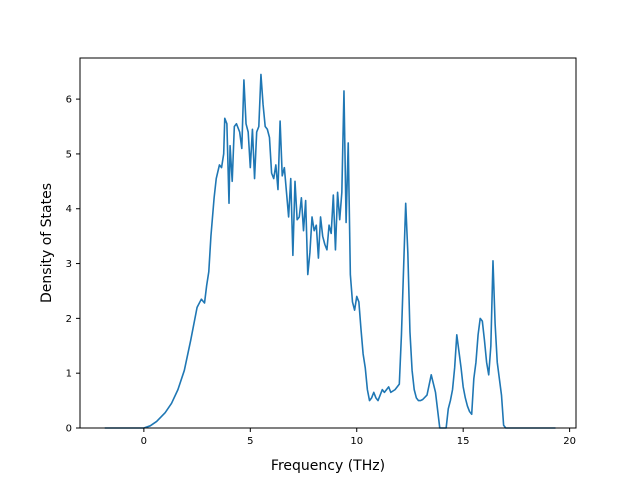 The image size is (640, 480). What do you see at coordinates (328, 466) in the screenshot?
I see `x-axis-label: Frequency (THz)` at bounding box center [328, 466].